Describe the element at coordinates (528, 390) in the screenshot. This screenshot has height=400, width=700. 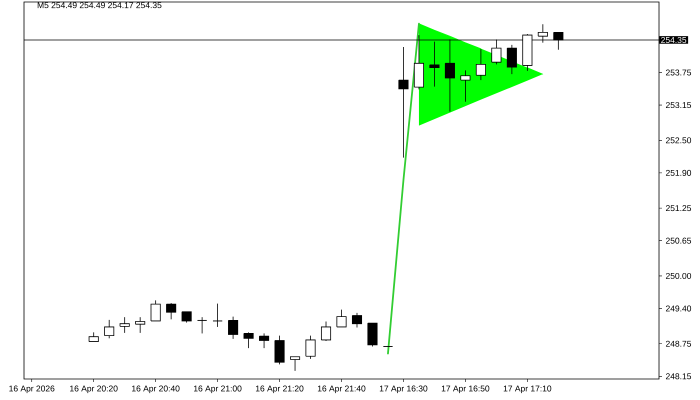
I see `x-tick-label: 17 Apr 17:10` at that location.